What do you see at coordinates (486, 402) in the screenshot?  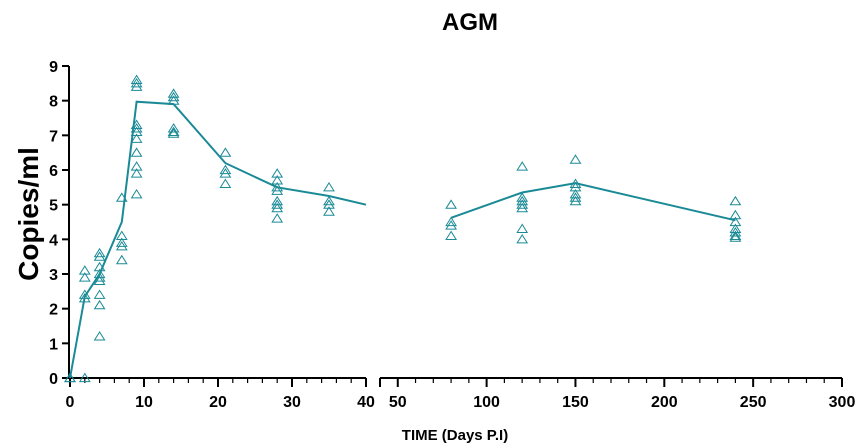 I see `x-tick-label: 100` at bounding box center [486, 402].